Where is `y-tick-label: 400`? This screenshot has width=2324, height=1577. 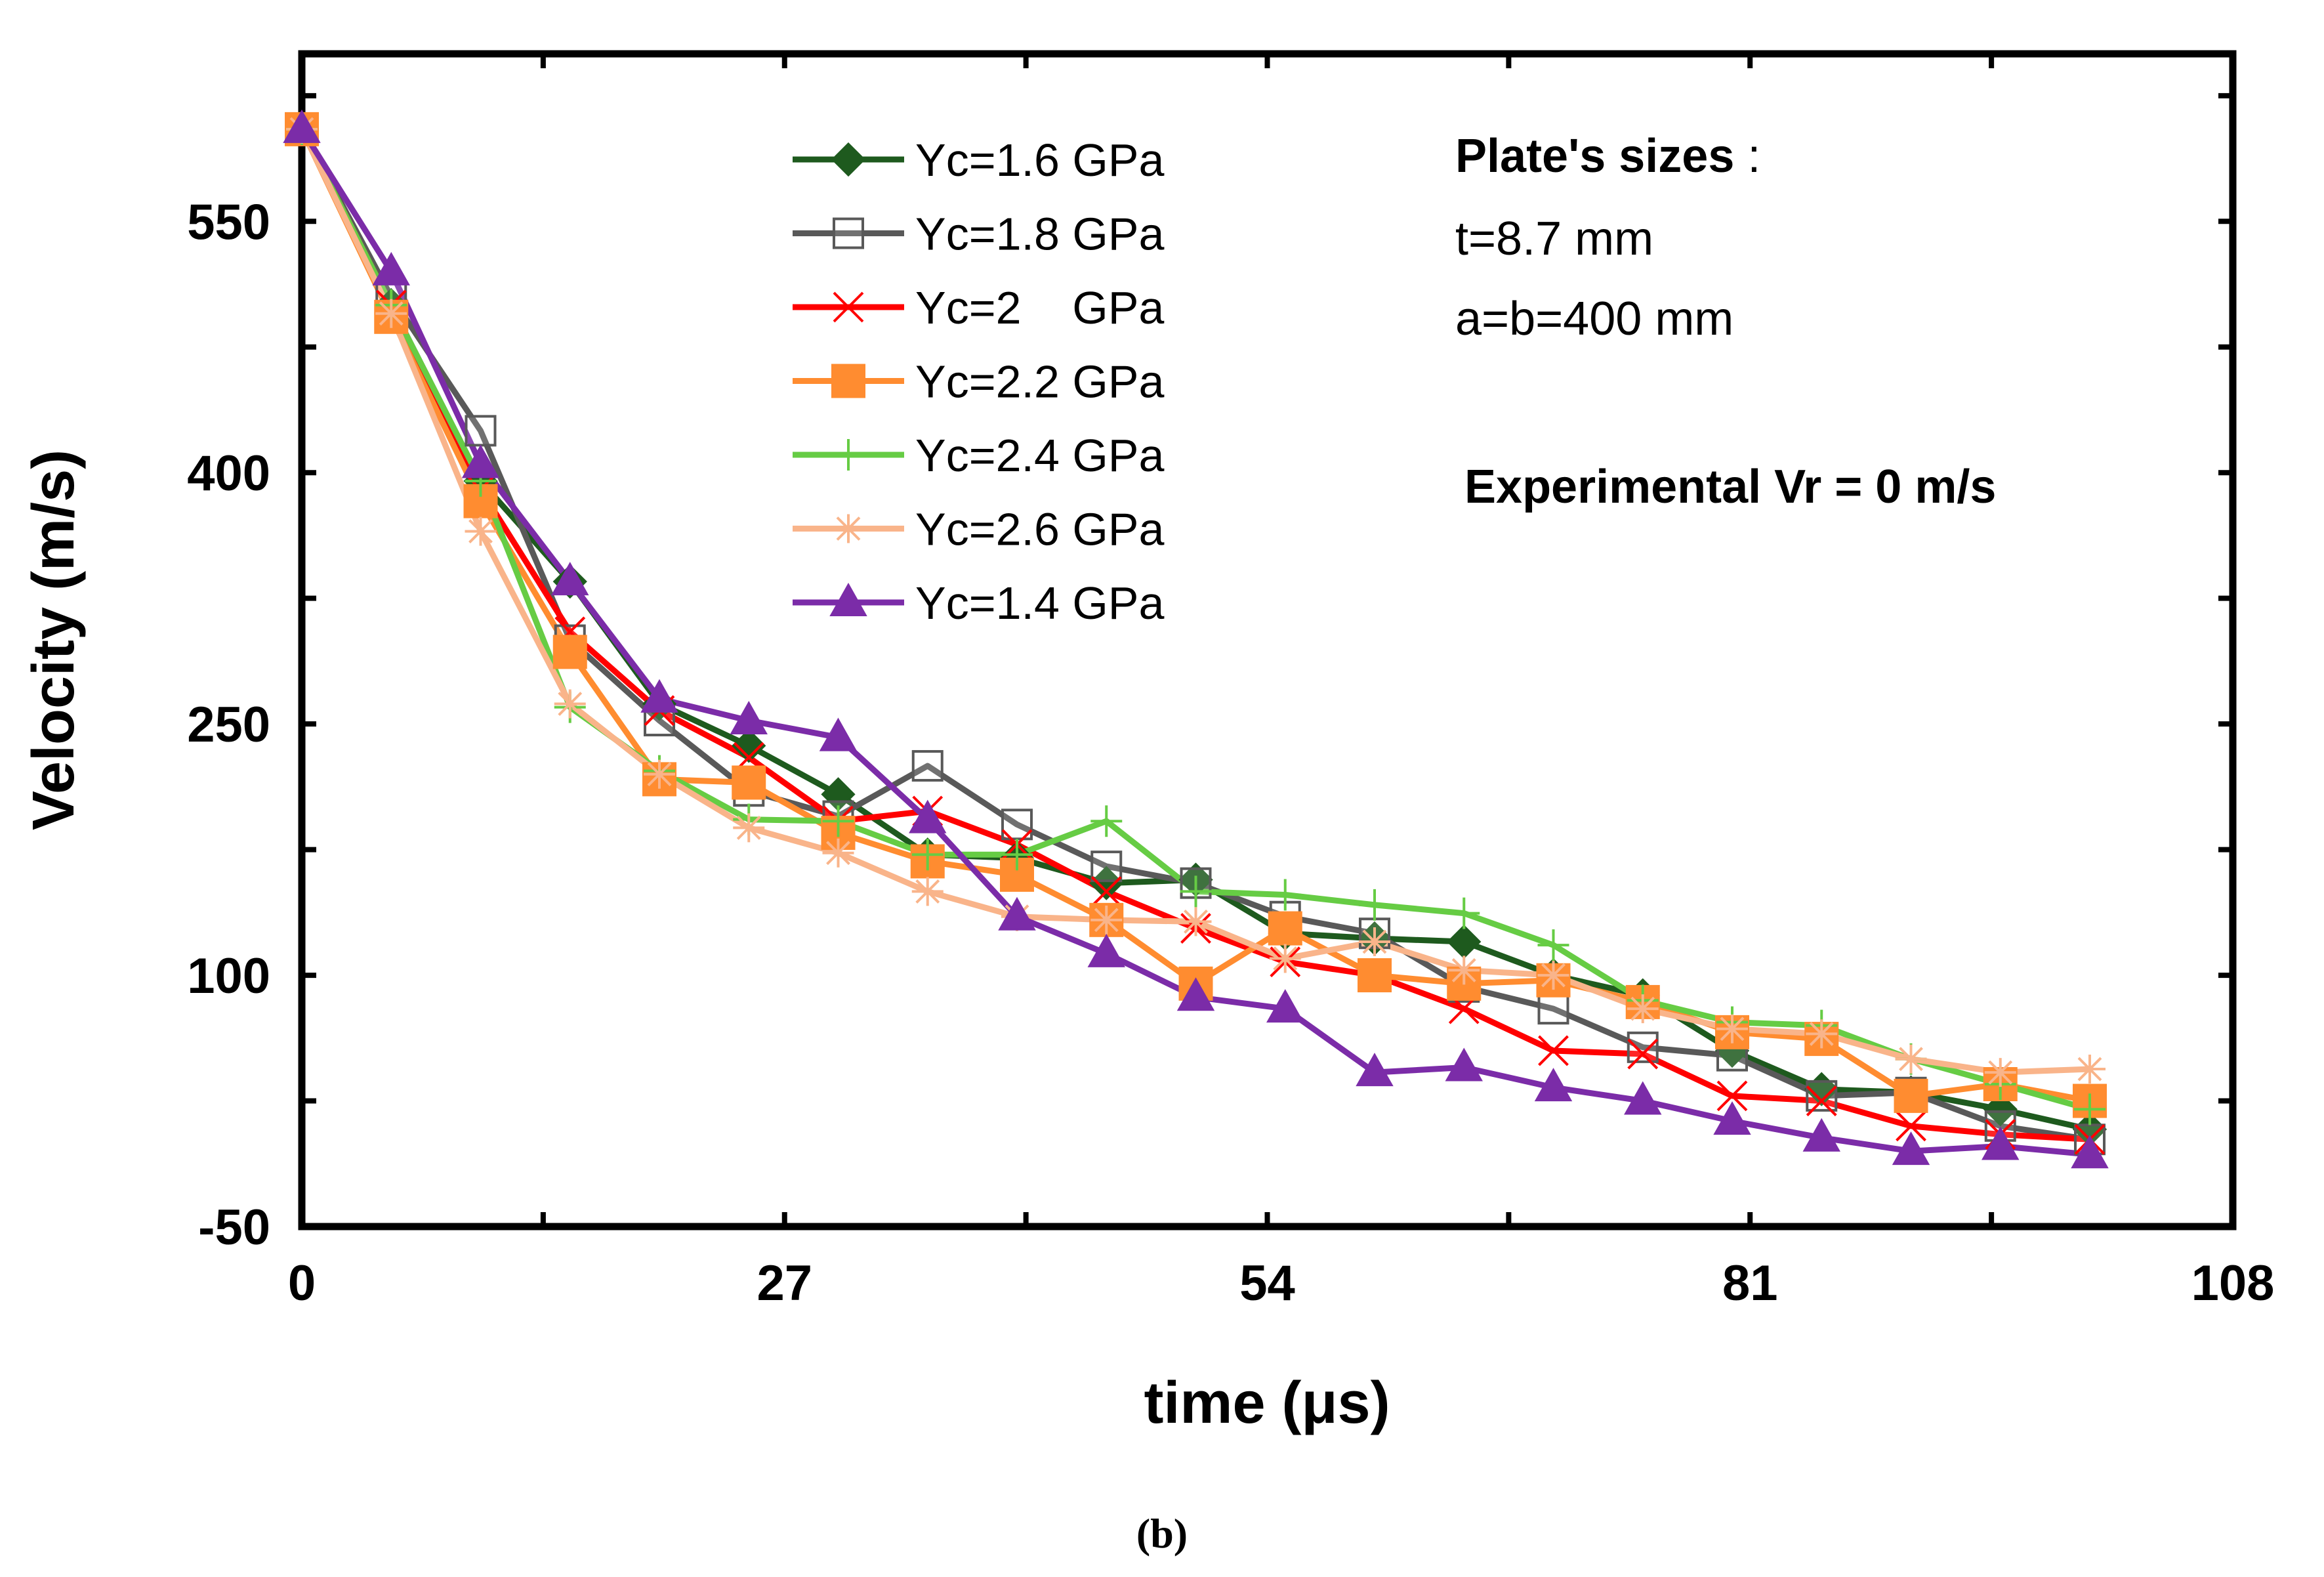 y-tick-label: 400 is located at coordinates (228, 474).